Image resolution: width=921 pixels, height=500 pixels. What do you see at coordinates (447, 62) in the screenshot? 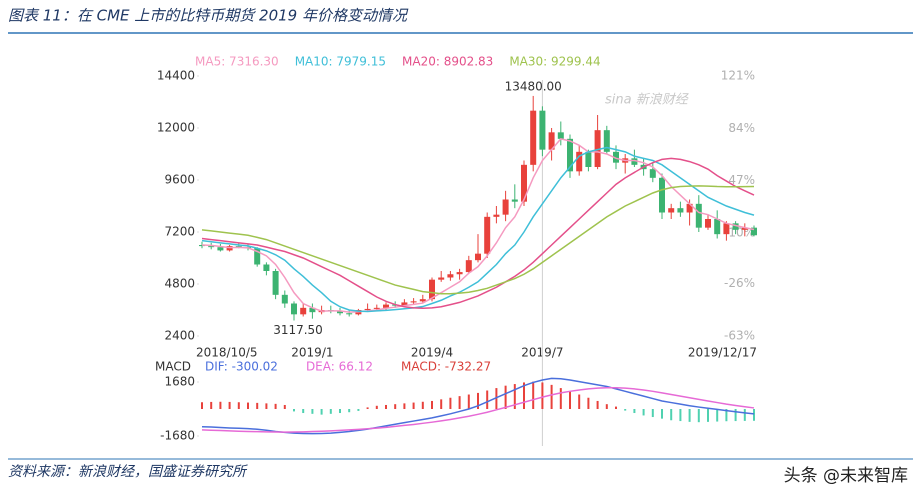
I see `legend-entry: MA20: 8902.83` at bounding box center [447, 62].